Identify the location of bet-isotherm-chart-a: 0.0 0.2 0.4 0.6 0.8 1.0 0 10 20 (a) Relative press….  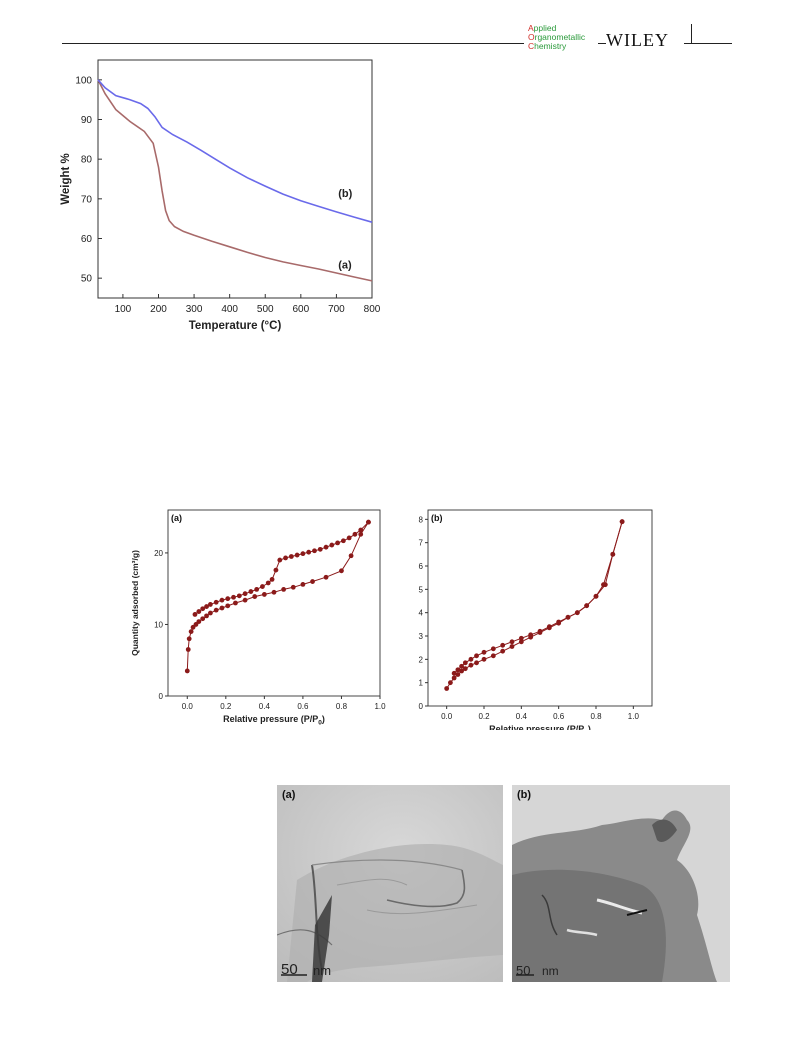
(258, 618).